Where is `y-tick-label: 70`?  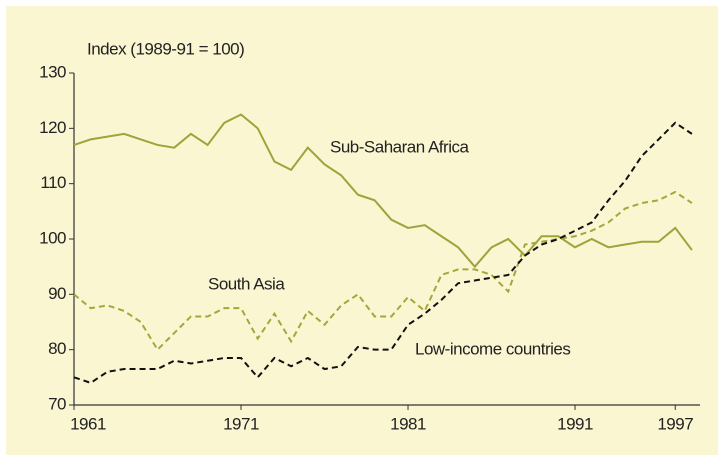
y-tick-label: 70 is located at coordinates (57, 403).